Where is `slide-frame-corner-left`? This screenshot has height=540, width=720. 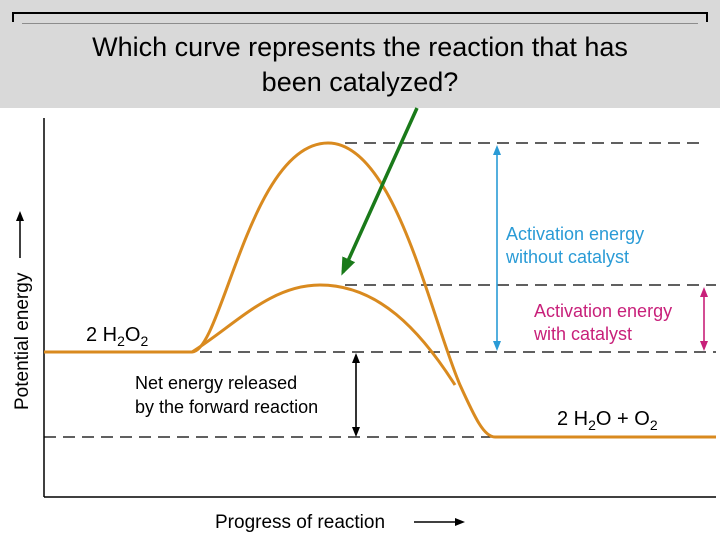 slide-frame-corner-left is located at coordinates (13, 17).